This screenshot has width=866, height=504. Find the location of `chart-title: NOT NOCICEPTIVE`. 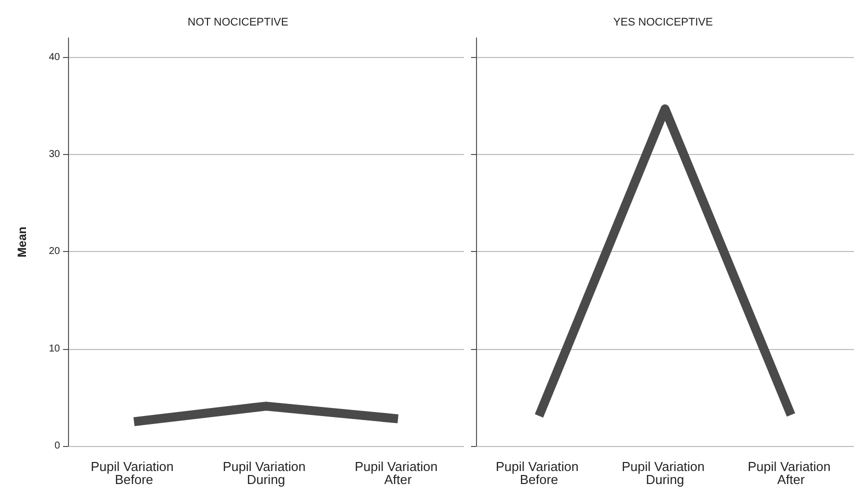

chart-title: NOT NOCICEPTIVE is located at coordinates (238, 22).